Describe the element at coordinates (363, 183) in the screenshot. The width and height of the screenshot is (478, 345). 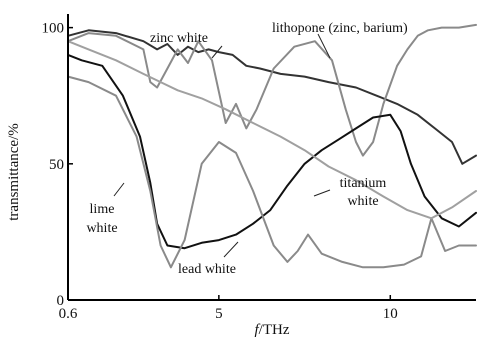
I see `annotation-titanium: titanium` at that location.